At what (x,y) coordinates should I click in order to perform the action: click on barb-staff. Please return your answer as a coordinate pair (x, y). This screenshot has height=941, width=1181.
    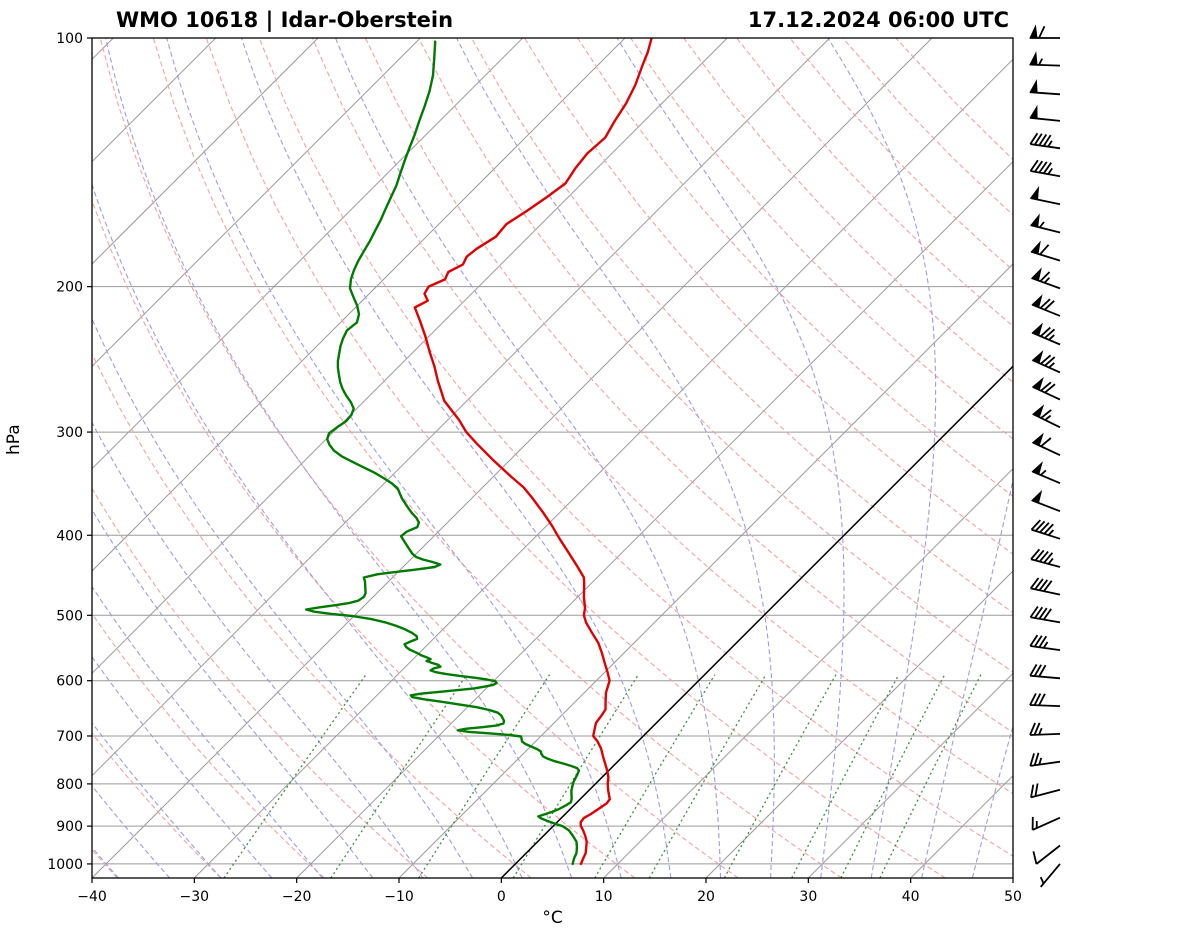
    Looking at the image, I should click on (1048, 854).